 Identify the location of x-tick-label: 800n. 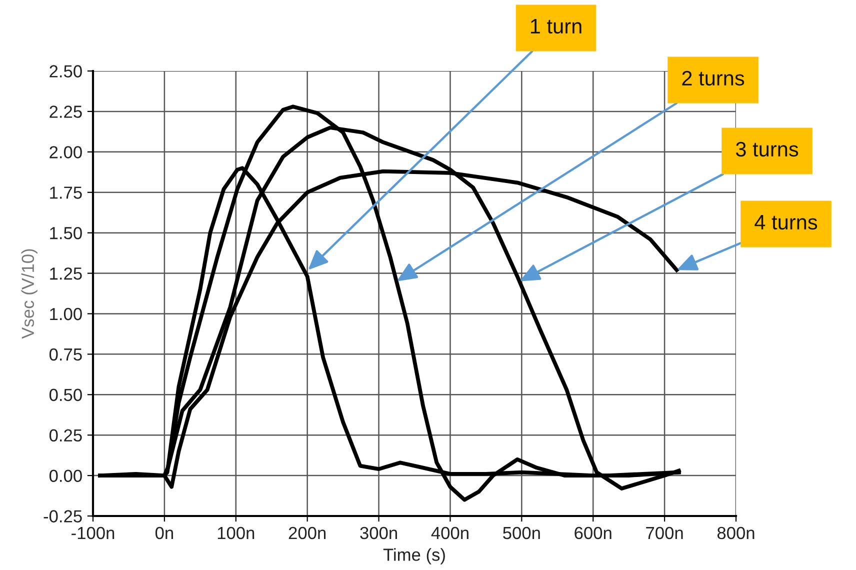
(735, 533).